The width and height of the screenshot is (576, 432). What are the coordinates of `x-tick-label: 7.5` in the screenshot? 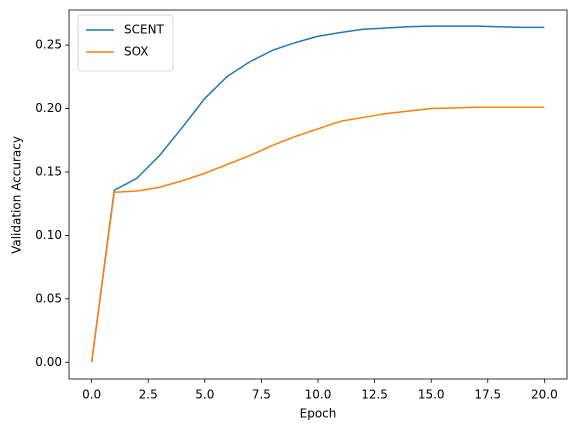 It's located at (261, 395).